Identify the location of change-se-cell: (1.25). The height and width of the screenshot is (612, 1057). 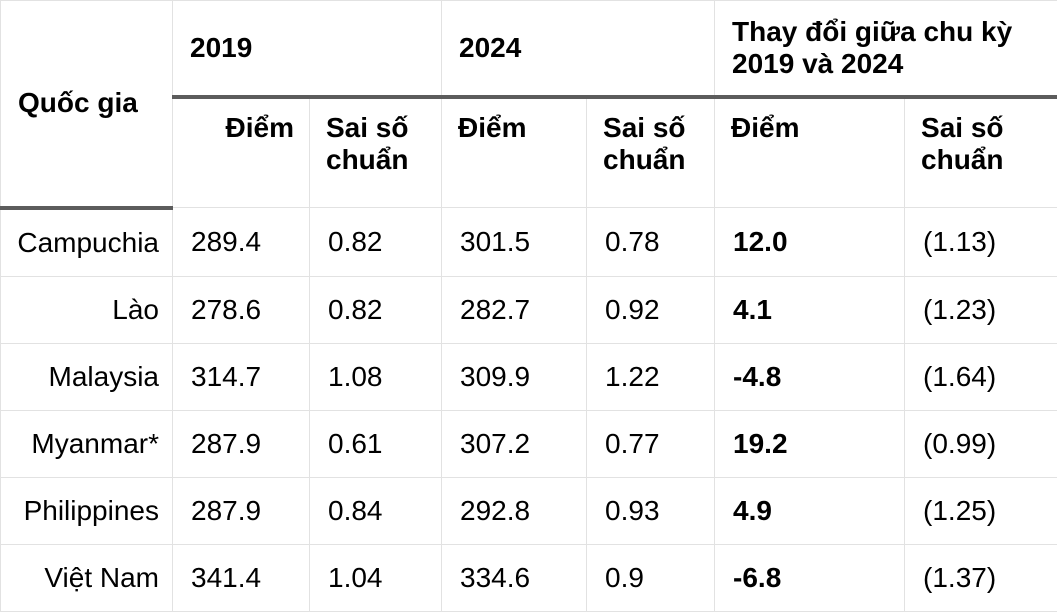
(981, 510).